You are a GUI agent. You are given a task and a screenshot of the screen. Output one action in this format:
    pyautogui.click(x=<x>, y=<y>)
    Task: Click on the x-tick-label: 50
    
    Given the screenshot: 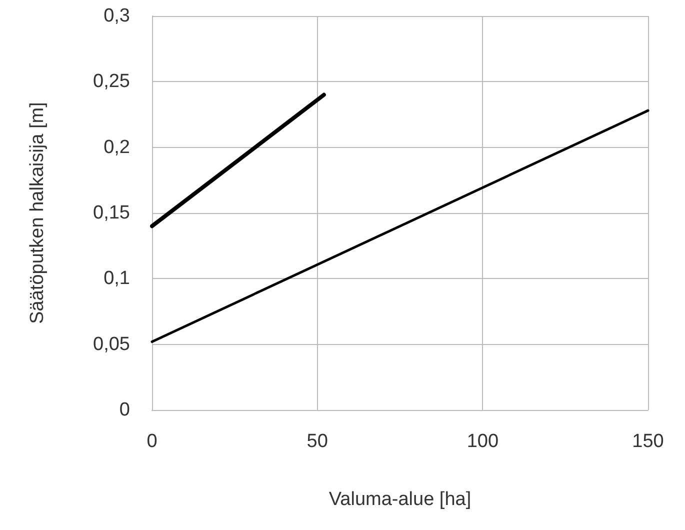 What is the action you would take?
    pyautogui.click(x=317, y=441)
    